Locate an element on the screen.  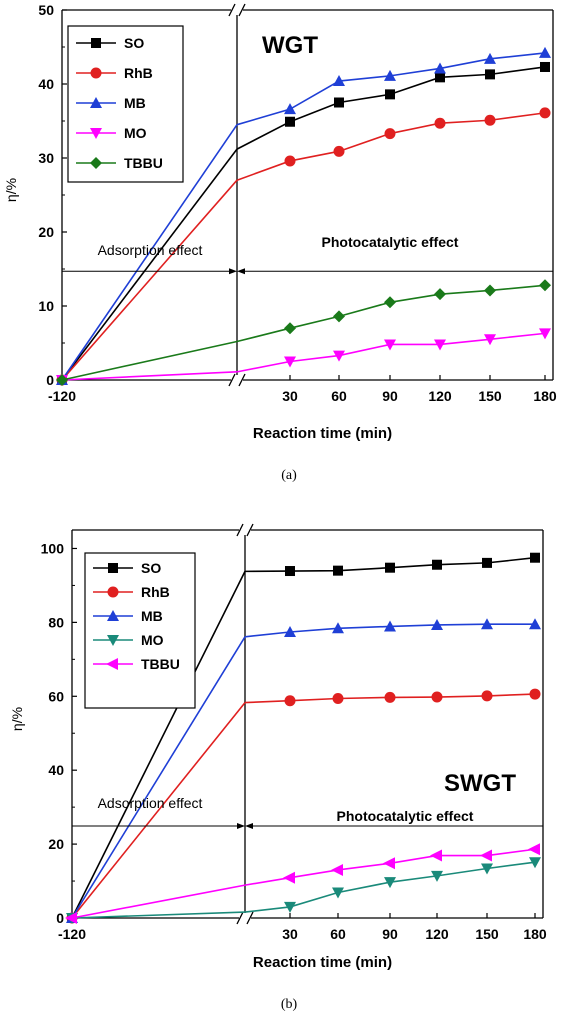
data-point-start is located at coordinates (71, 918).